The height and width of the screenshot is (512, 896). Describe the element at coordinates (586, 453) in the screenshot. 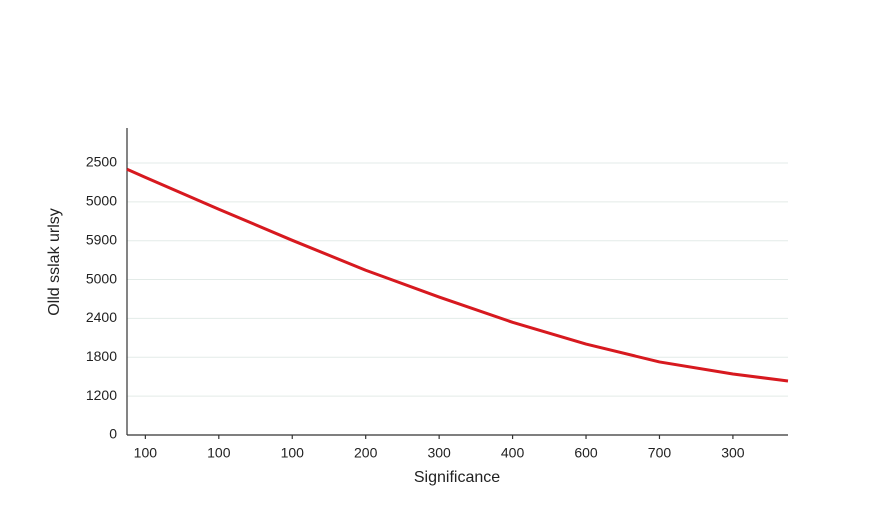

I see `x-tick-label: 600` at that location.